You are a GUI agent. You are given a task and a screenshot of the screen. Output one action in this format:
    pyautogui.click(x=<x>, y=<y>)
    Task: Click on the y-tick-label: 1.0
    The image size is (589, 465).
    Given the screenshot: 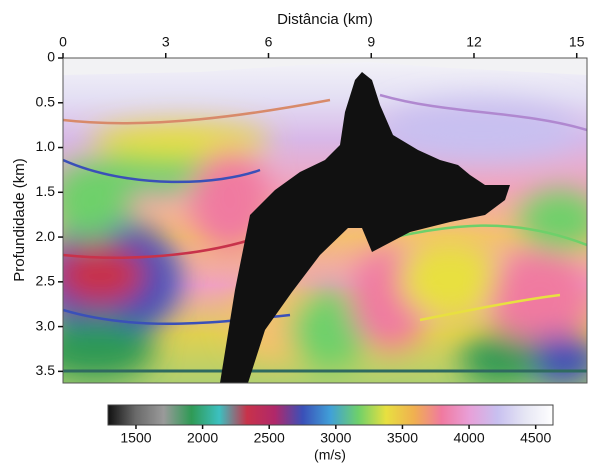 What is the action you would take?
    pyautogui.click(x=46, y=146)
    